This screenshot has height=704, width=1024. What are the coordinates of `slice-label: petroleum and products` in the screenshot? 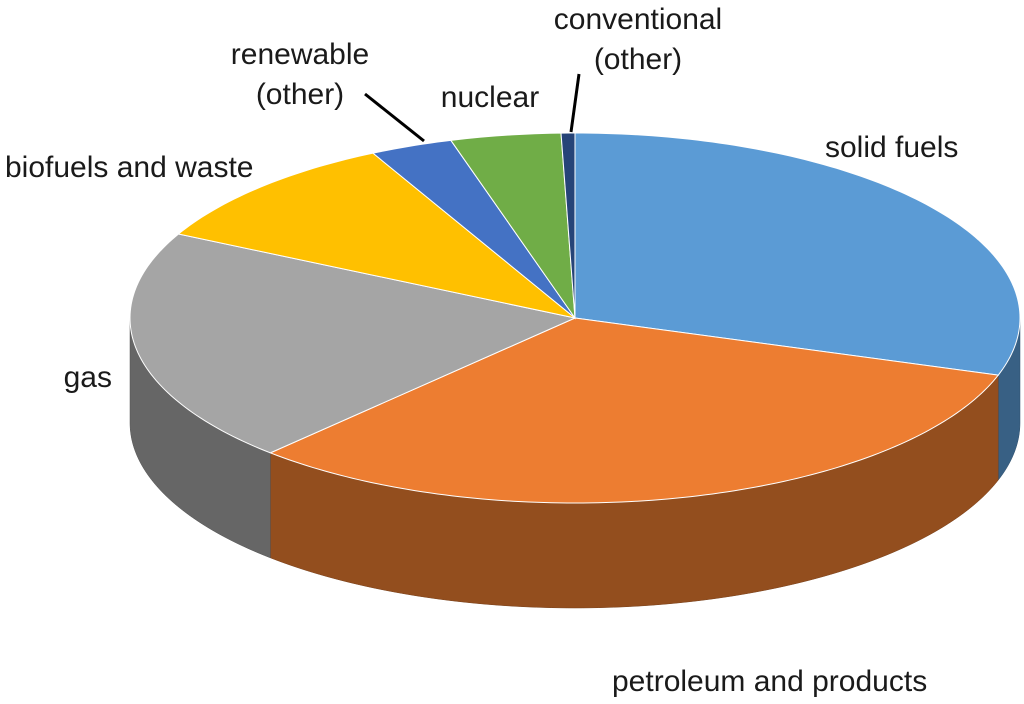 It's located at (770, 681).